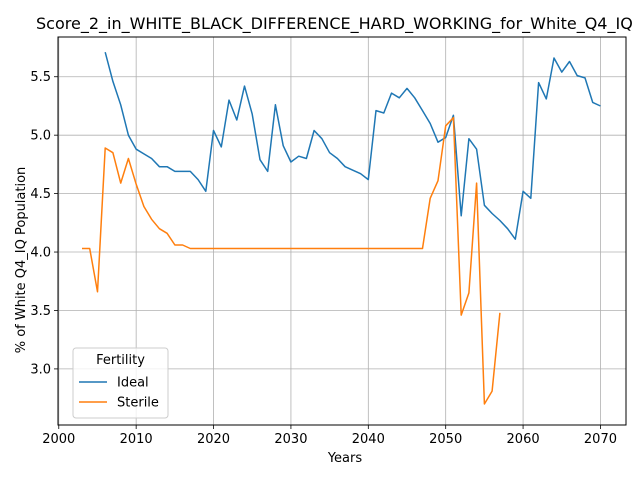  I want to click on x-tick-label: 2000, so click(58, 439).